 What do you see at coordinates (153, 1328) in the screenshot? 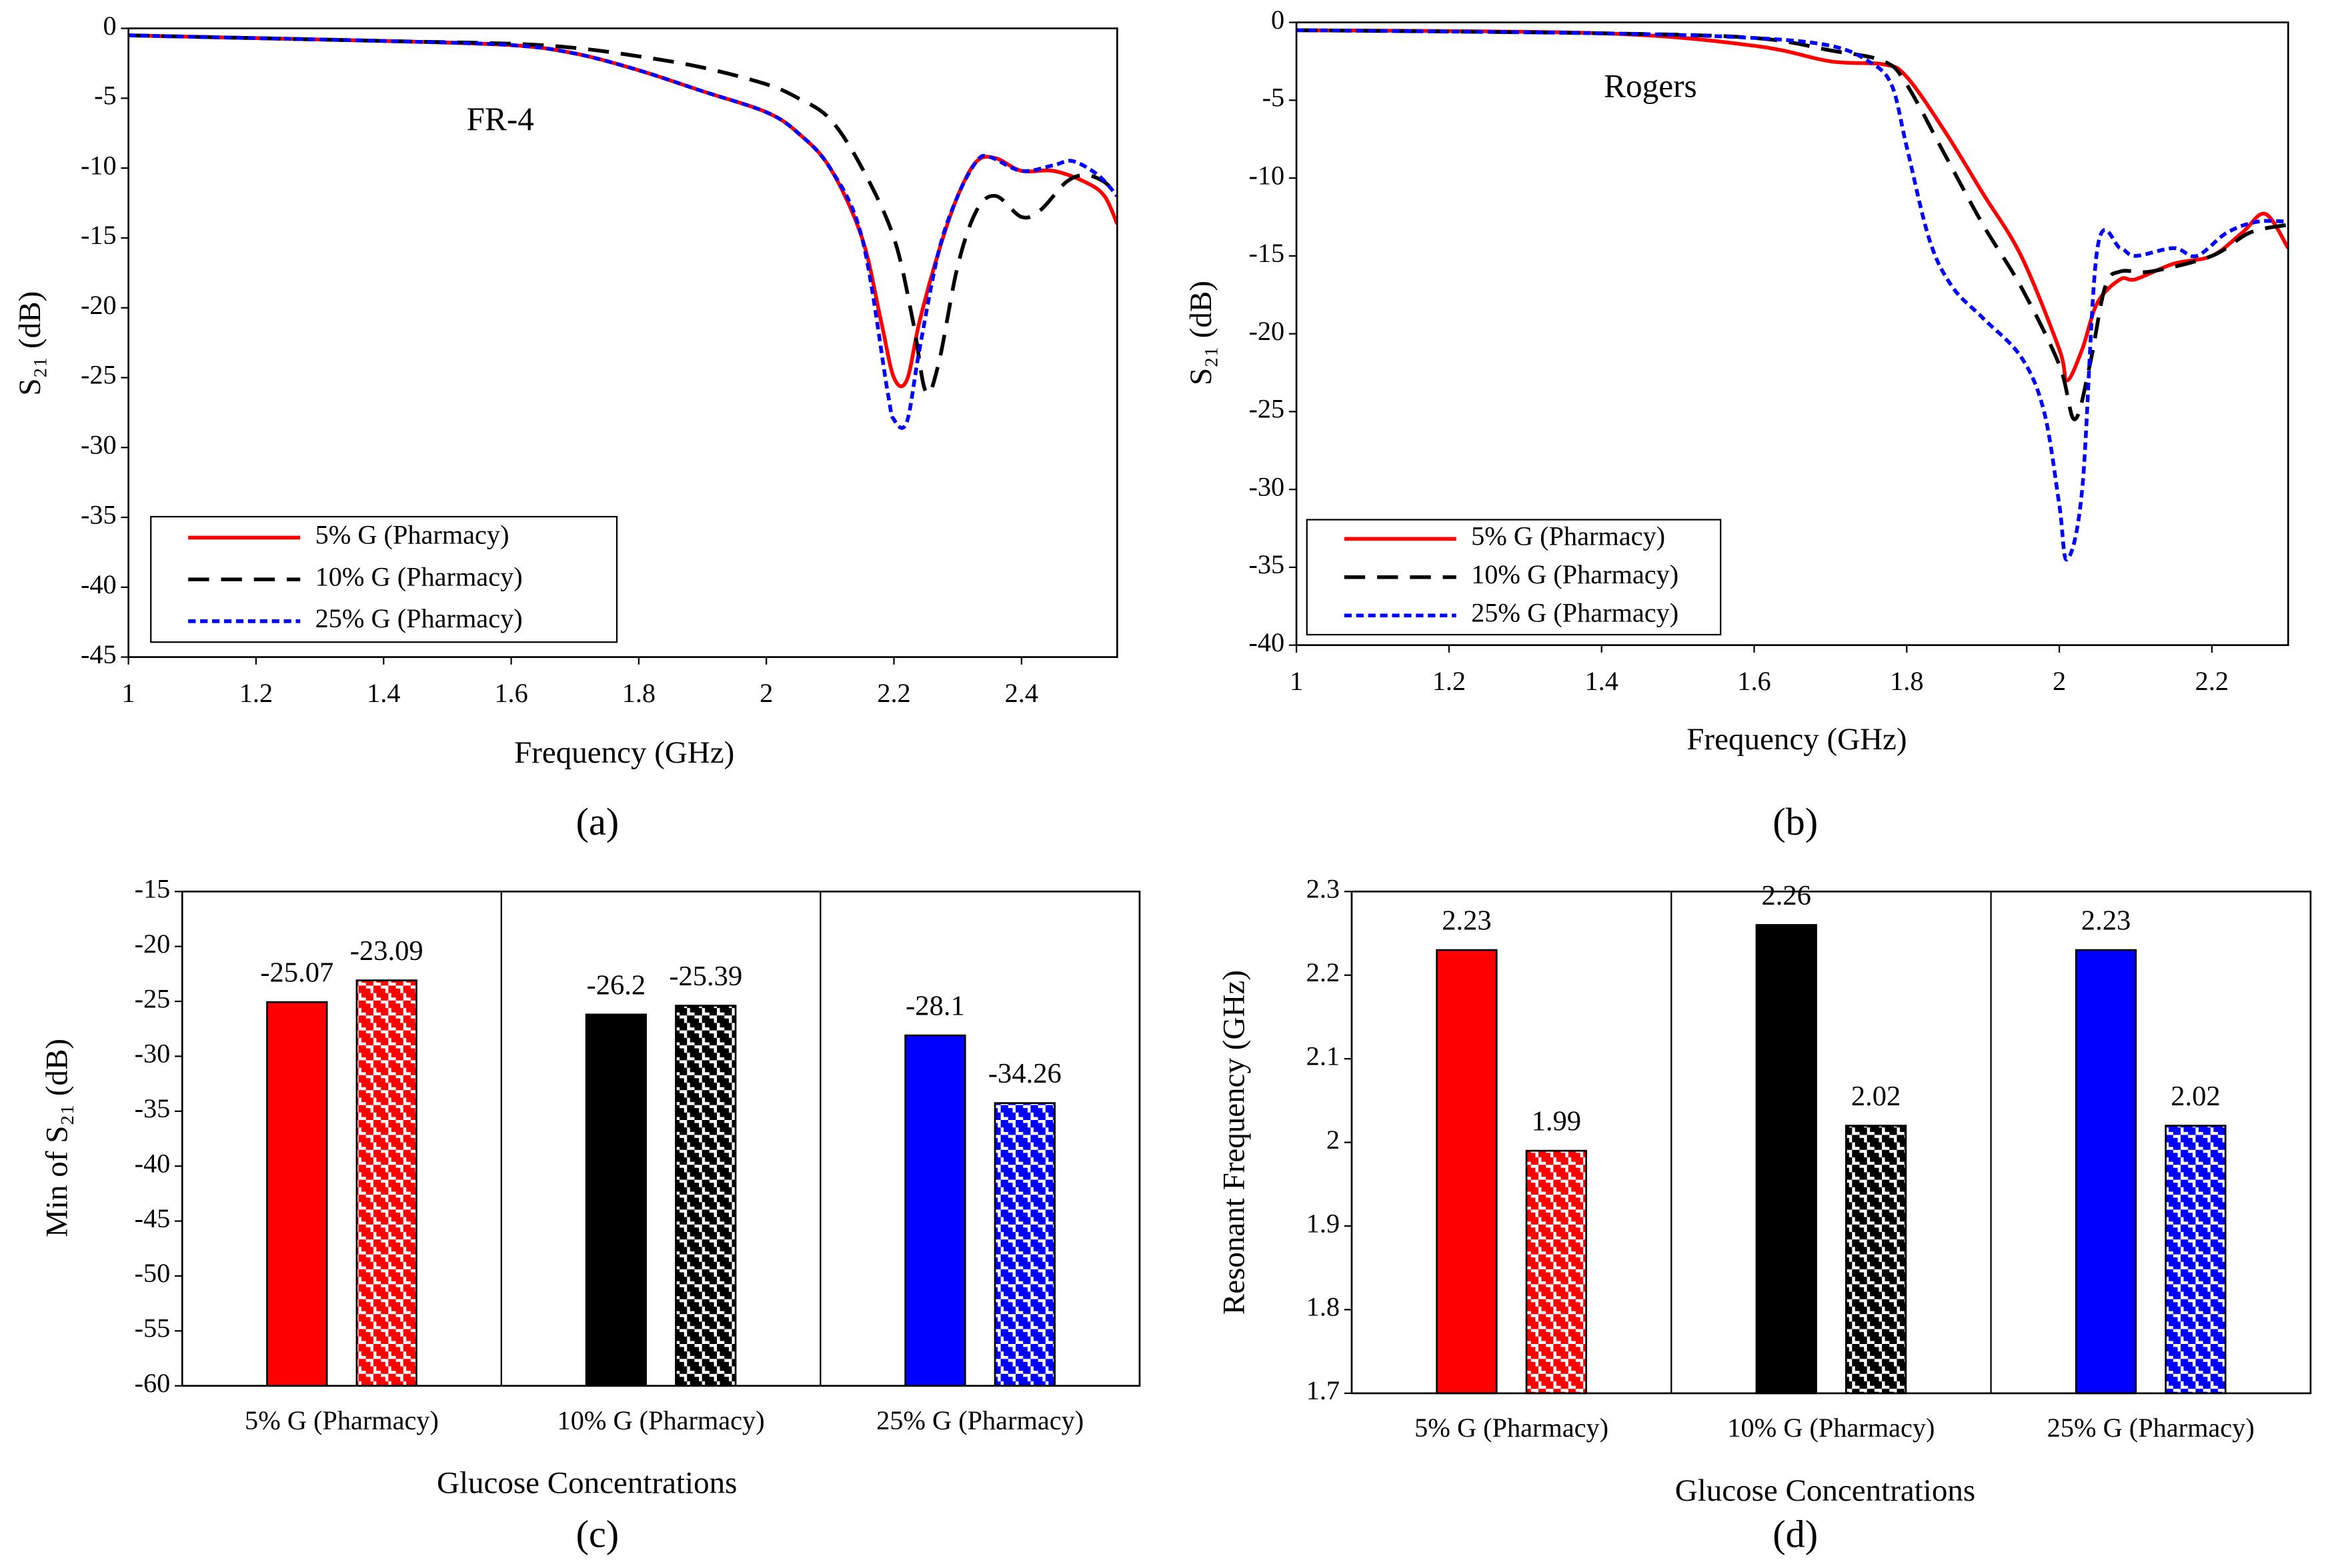
I see `y-tick-label: -55` at bounding box center [153, 1328].